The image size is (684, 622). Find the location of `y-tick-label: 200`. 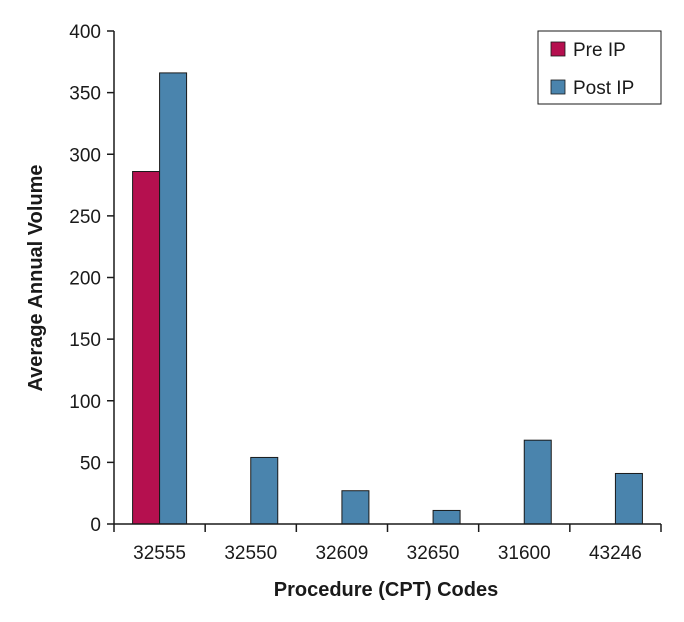

y-tick-label: 200 is located at coordinates (85, 279).